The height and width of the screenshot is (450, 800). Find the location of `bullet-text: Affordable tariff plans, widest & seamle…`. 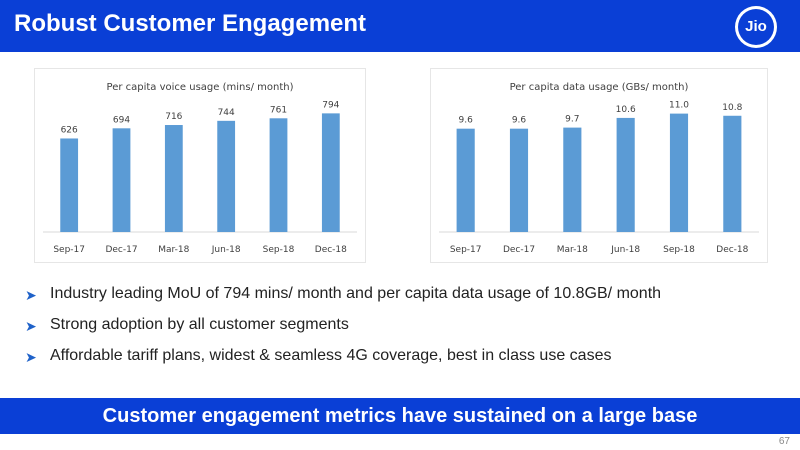

bullet-text: Affordable tariff plans, widest & seamle… is located at coordinates (331, 355).